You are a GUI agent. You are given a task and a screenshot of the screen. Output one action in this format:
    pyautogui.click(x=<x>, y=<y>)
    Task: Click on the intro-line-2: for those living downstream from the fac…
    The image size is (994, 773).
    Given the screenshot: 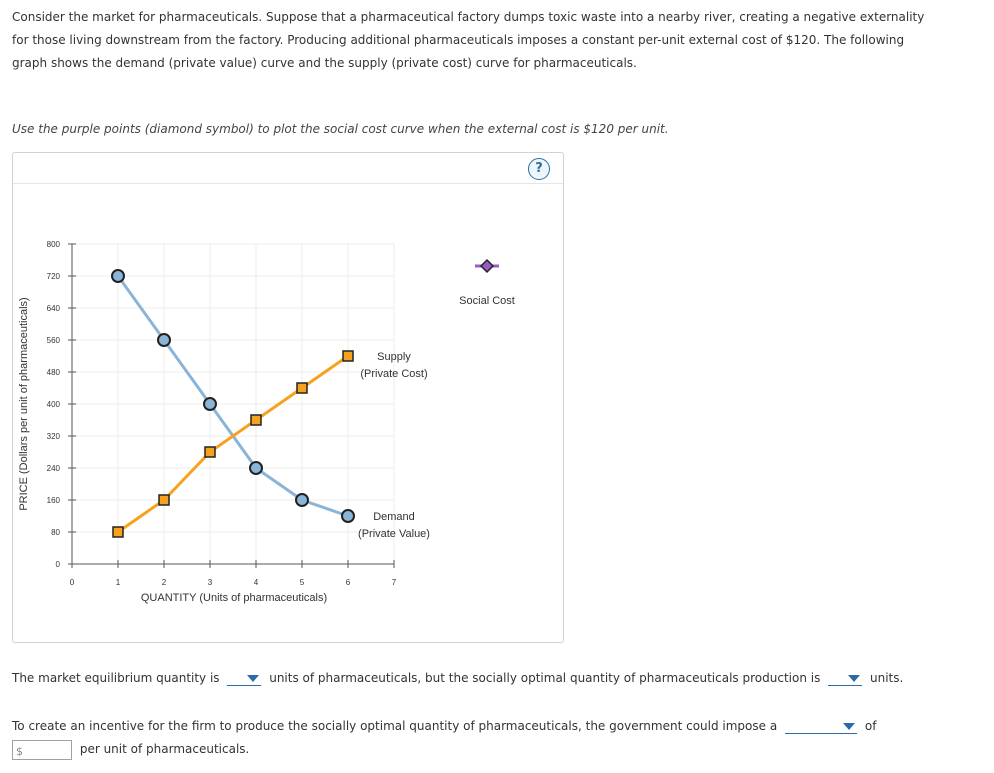 What is the action you would take?
    pyautogui.click(x=458, y=40)
    